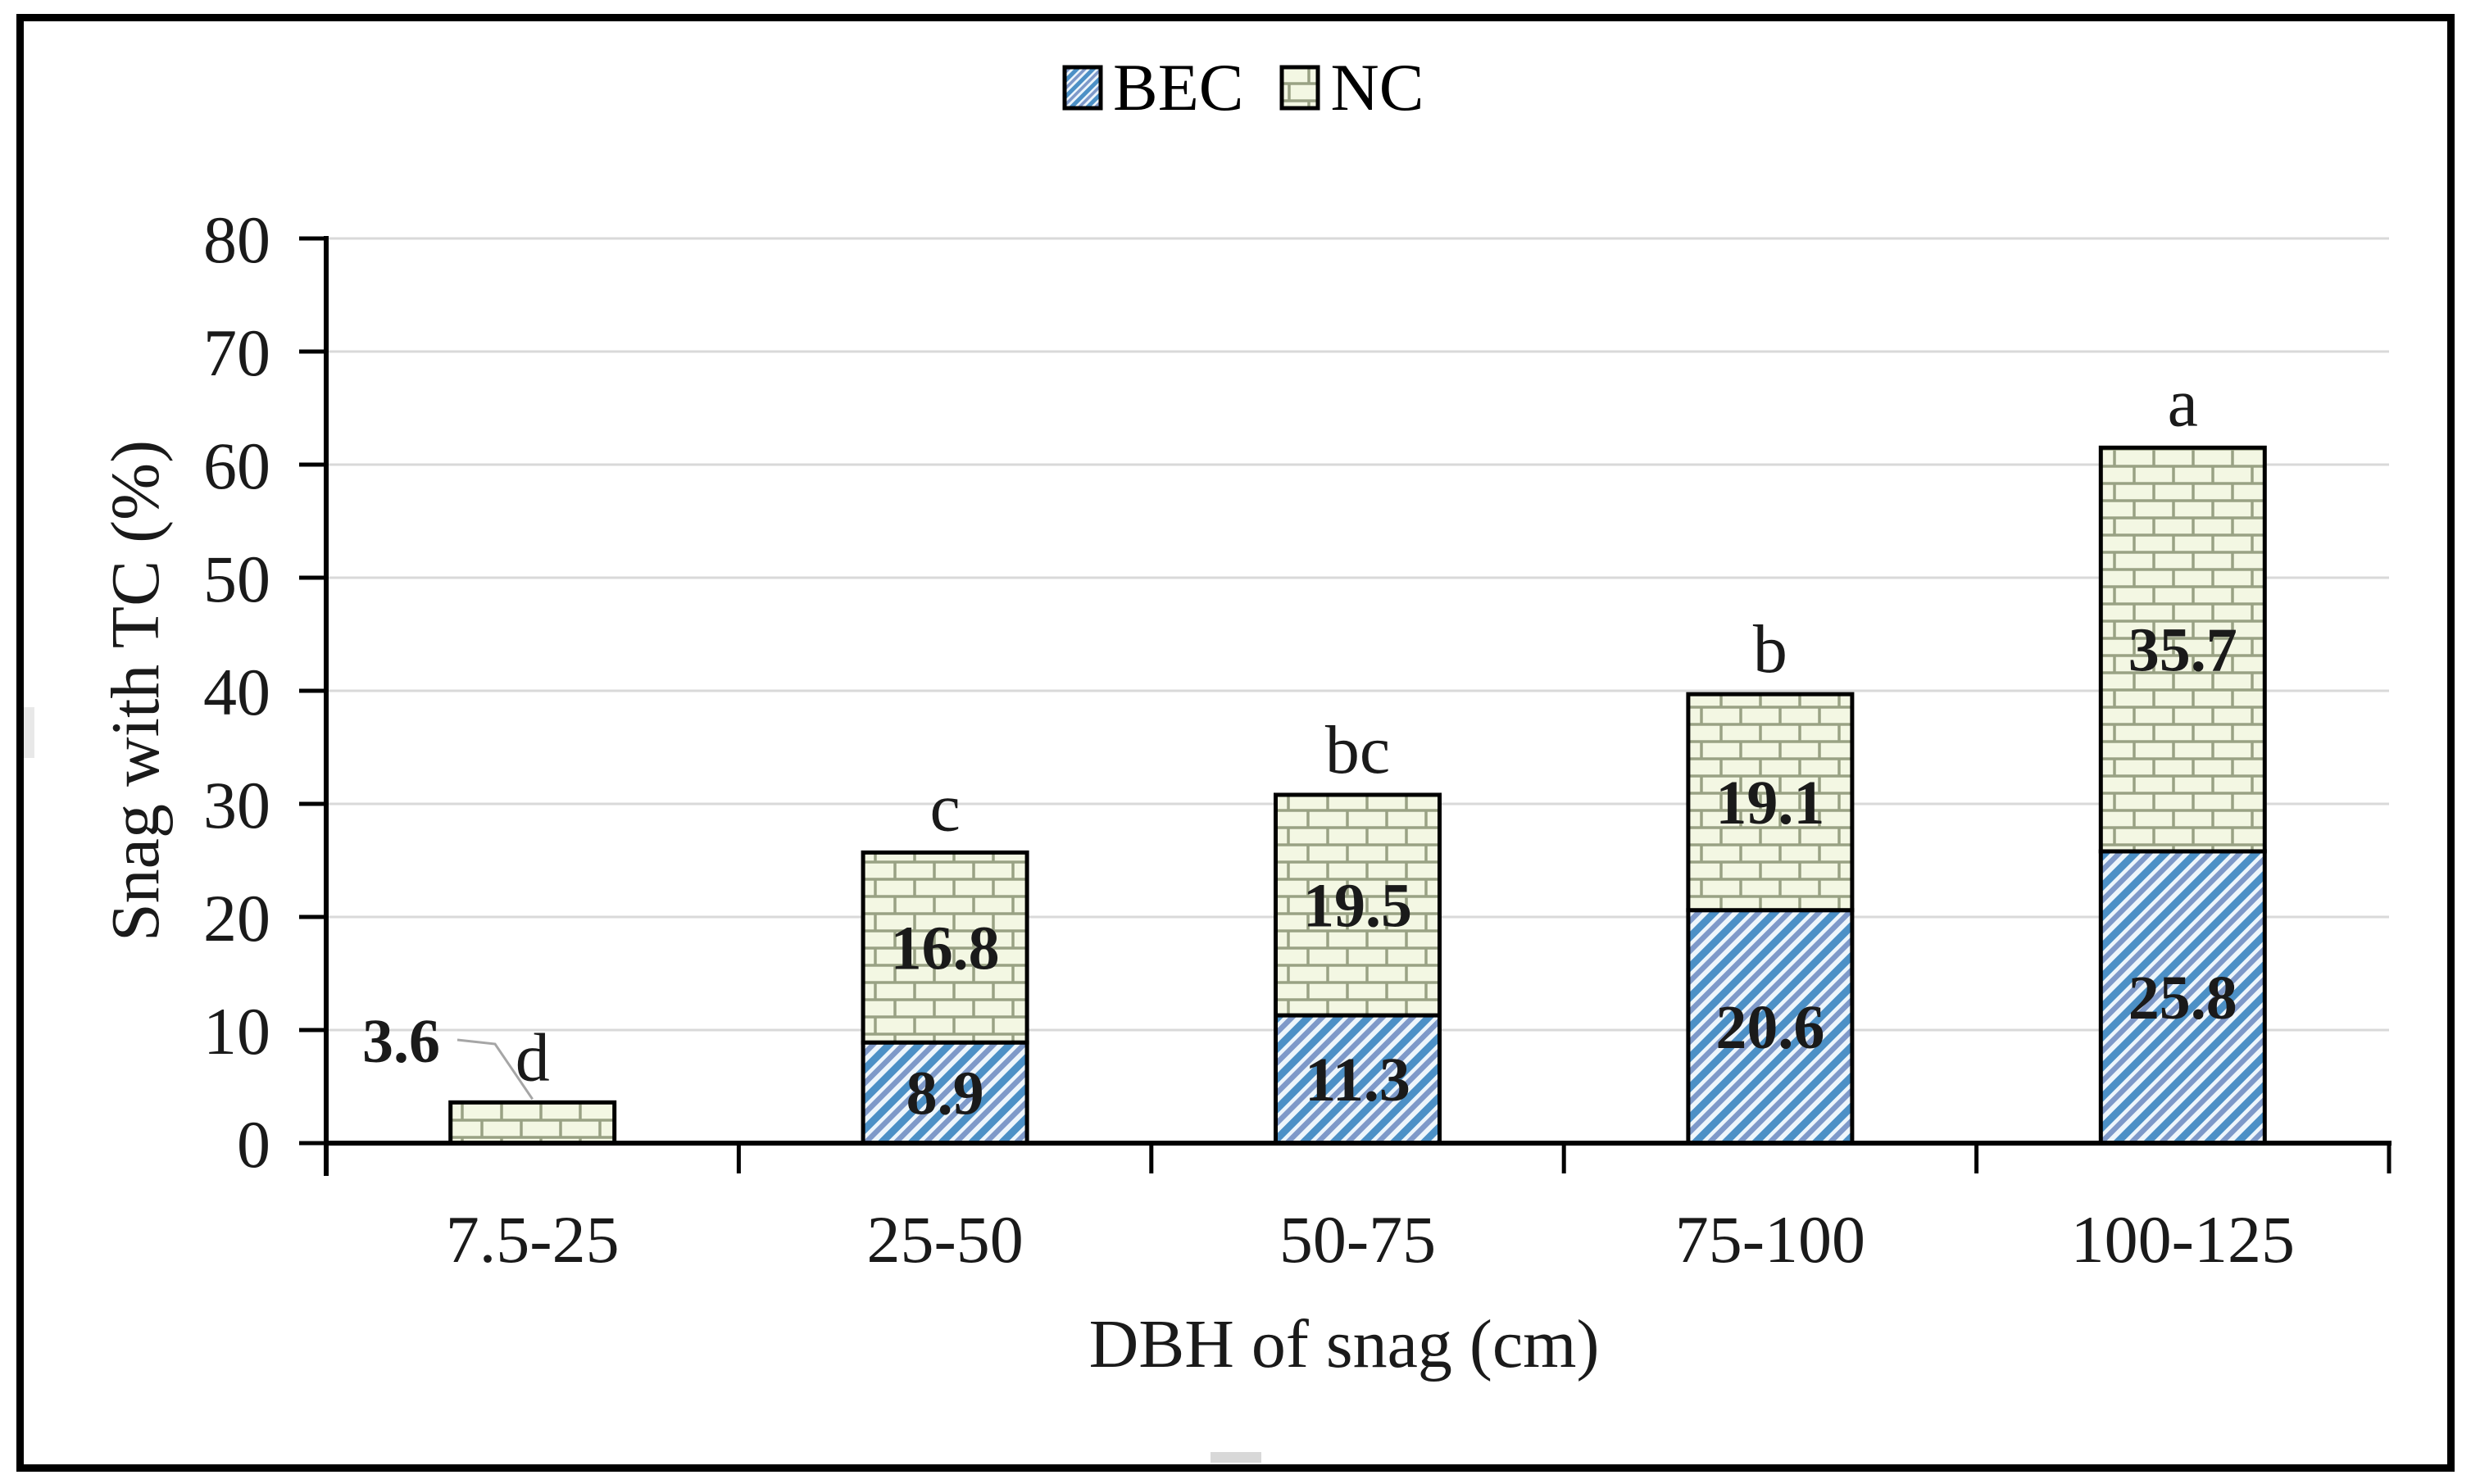 Image resolution: width=2471 pixels, height=1484 pixels. I want to click on data-label-nc-75-100: 19.1, so click(1769, 803).